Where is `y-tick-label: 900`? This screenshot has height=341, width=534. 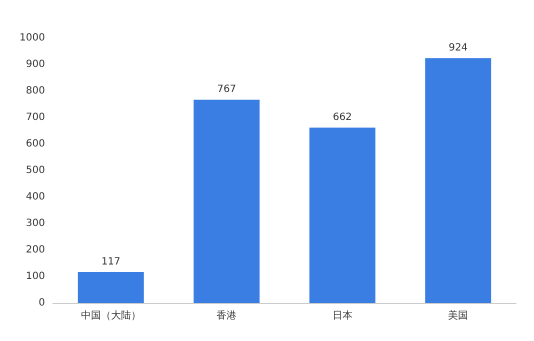
y-tick-label: 900 is located at coordinates (35, 64).